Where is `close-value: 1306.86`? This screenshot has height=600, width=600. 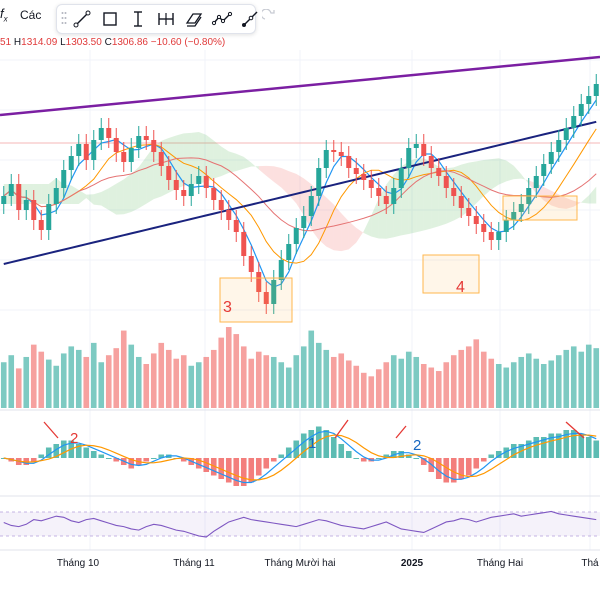 close-value: 1306.86 is located at coordinates (129, 42).